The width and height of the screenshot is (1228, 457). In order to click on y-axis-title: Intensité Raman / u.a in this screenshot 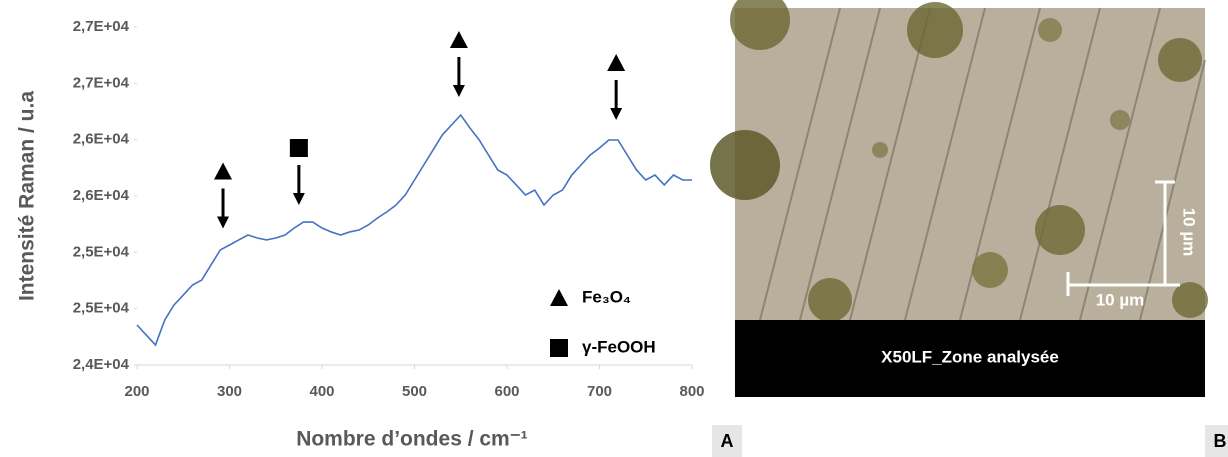, I will do `click(27, 196)`.